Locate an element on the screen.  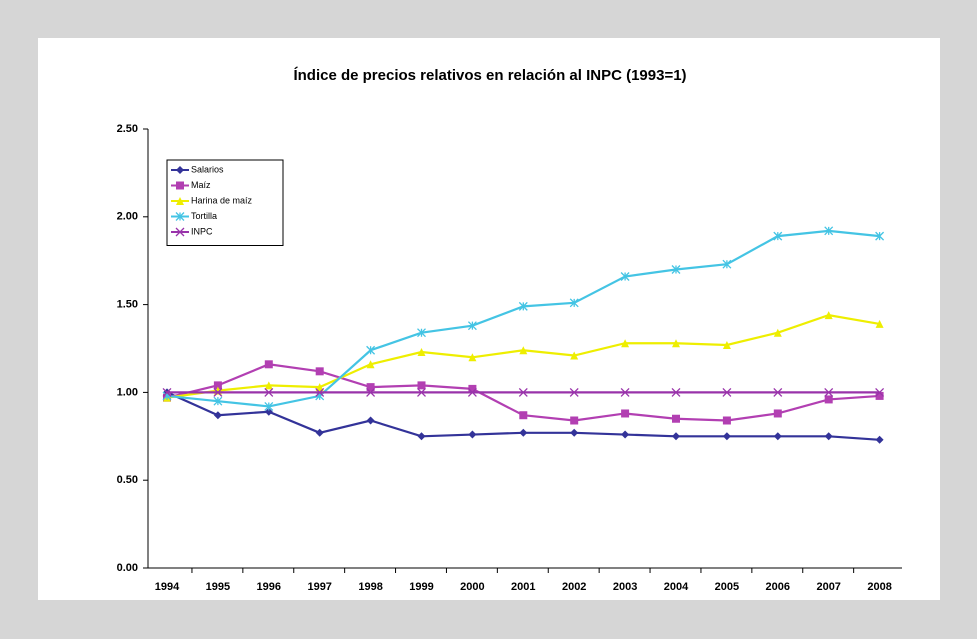
x-tick-label: 2001 is located at coordinates (523, 587).